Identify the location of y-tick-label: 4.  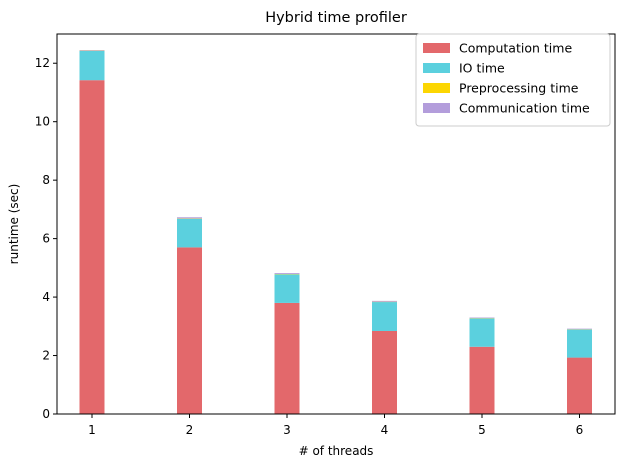
(46, 297).